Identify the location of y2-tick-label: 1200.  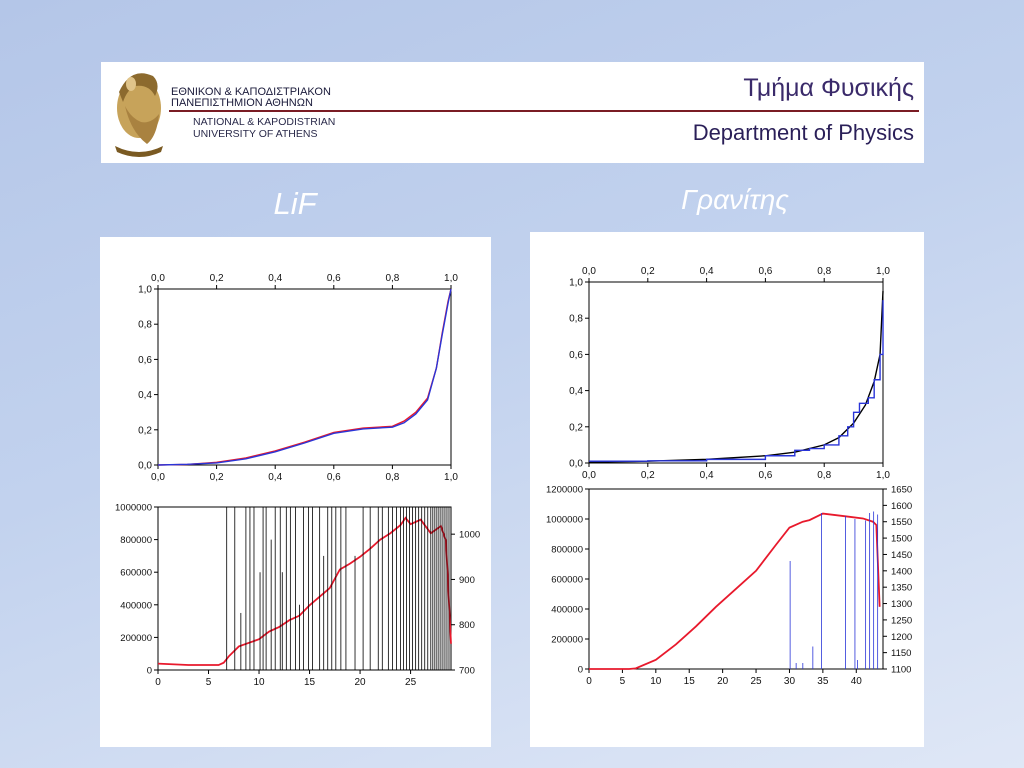
(901, 637).